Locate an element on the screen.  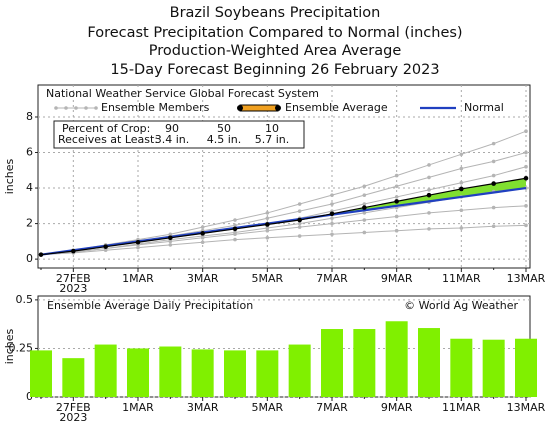
crop-percent: 10 is located at coordinates (272, 128).